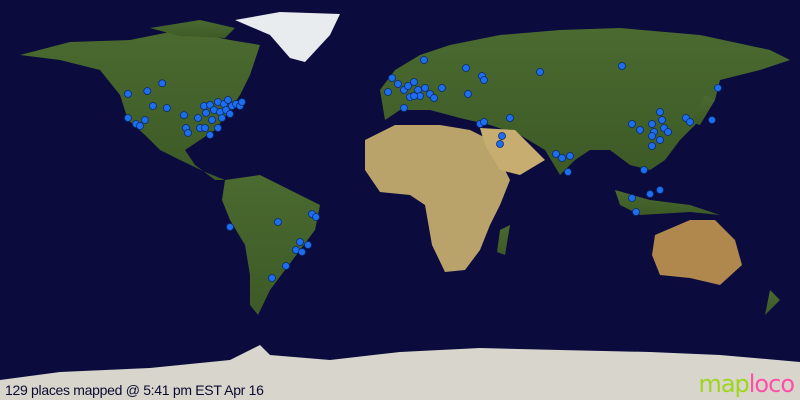 This screenshot has height=400, width=800. What do you see at coordinates (772, 302) in the screenshot?
I see `new-zealand` at bounding box center [772, 302].